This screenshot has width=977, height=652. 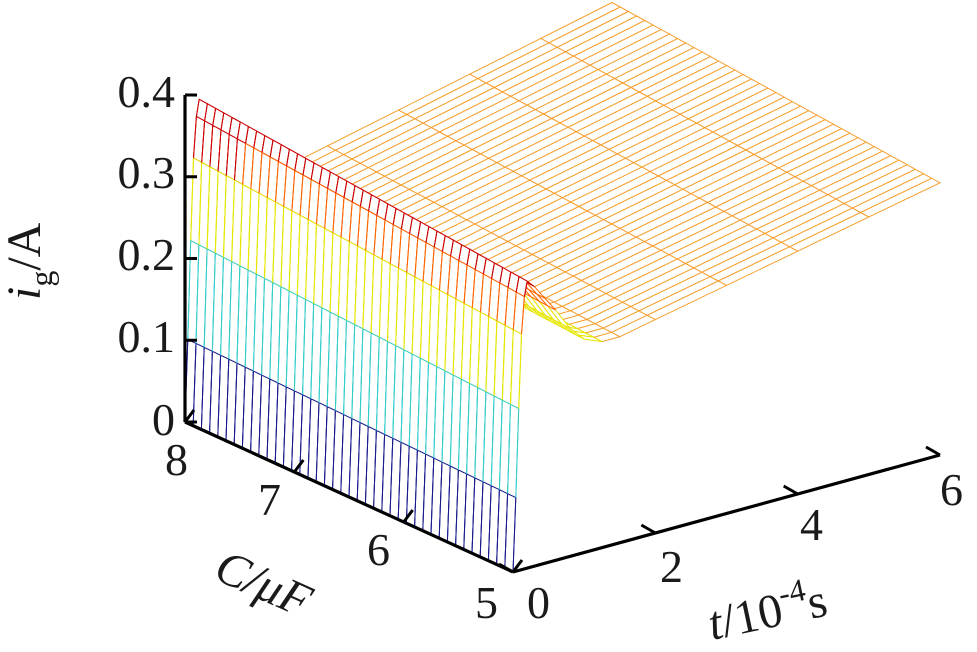 What do you see at coordinates (951, 489) in the screenshot?
I see `t-tick-label: 6` at bounding box center [951, 489].